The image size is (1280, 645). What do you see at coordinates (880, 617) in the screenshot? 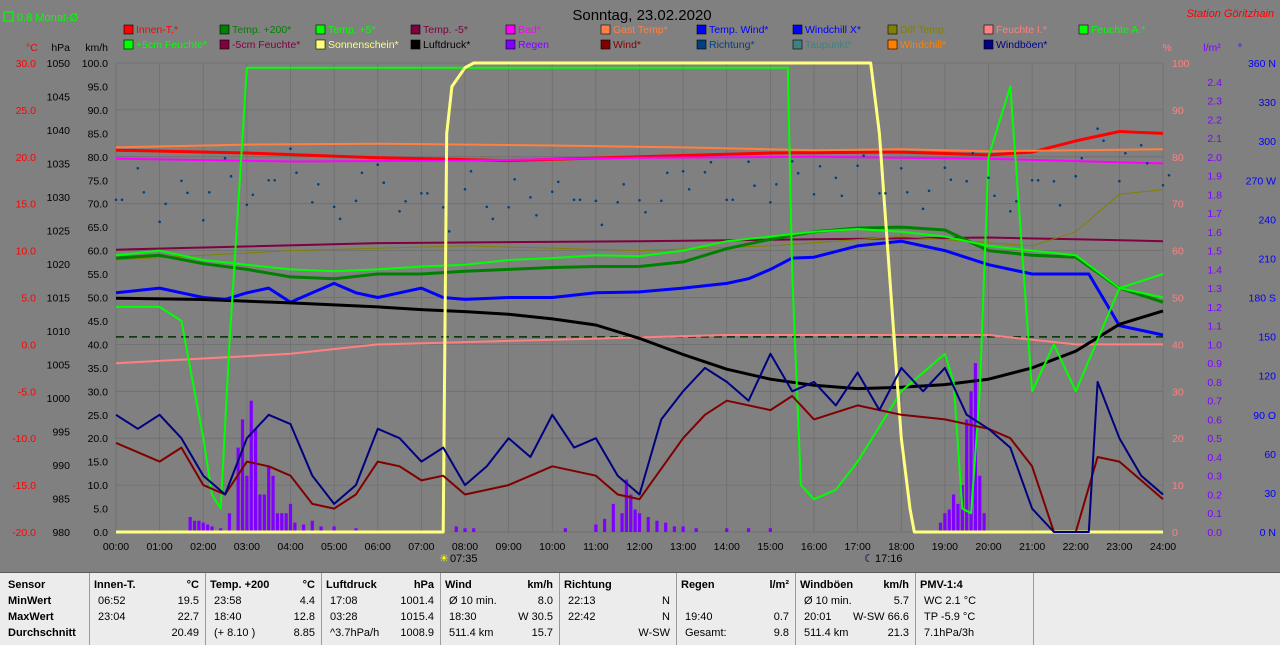
I see `stats-cell-value: W-SW 66.6` at bounding box center [880, 617].